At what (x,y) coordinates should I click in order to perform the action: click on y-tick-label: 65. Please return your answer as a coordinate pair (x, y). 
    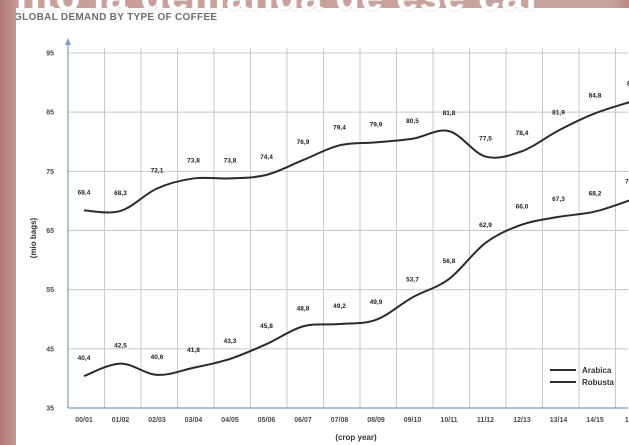
    Looking at the image, I should click on (50, 231).